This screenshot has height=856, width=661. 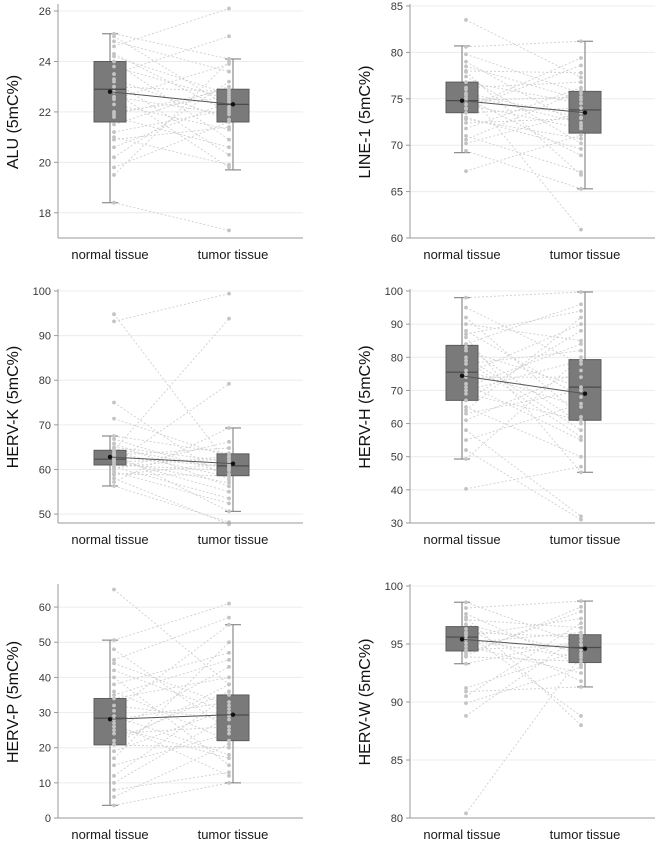 What do you see at coordinates (109, 539) in the screenshot?
I see `x-category-label: normal tissue` at bounding box center [109, 539].